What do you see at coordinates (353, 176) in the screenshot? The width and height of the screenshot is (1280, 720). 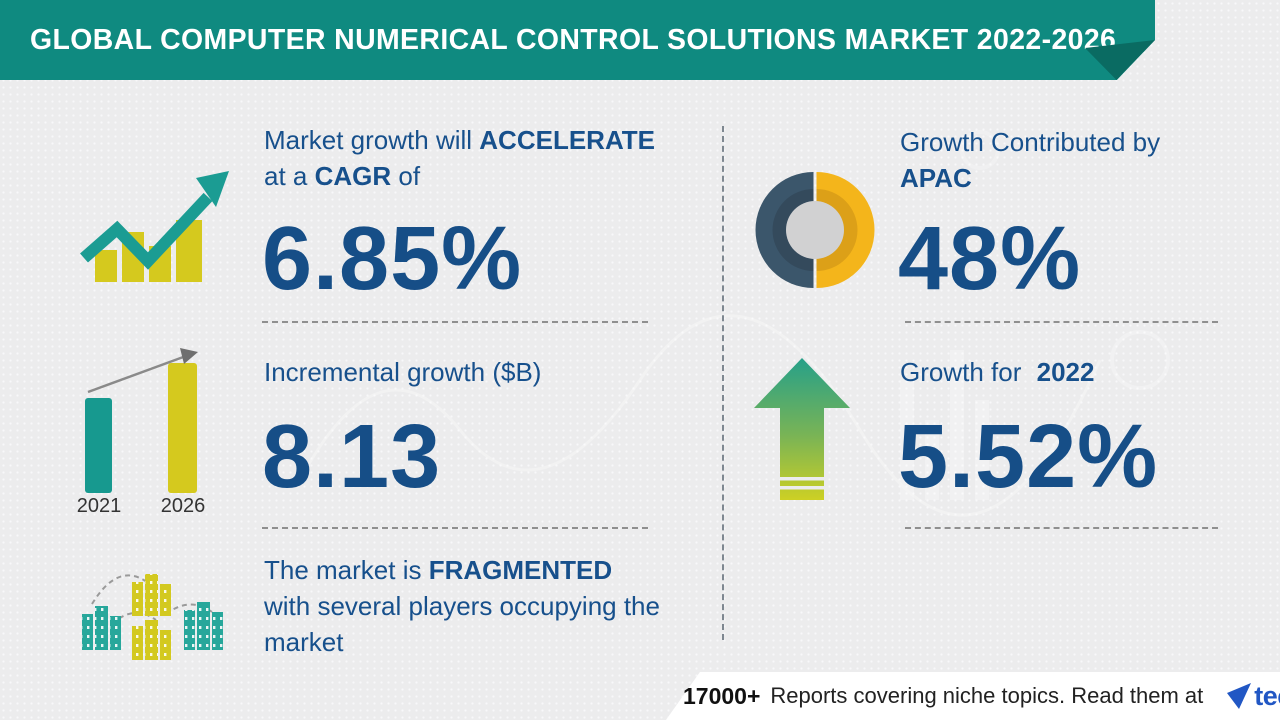 I see `cagr-term-emphasis: CAGR` at bounding box center [353, 176].